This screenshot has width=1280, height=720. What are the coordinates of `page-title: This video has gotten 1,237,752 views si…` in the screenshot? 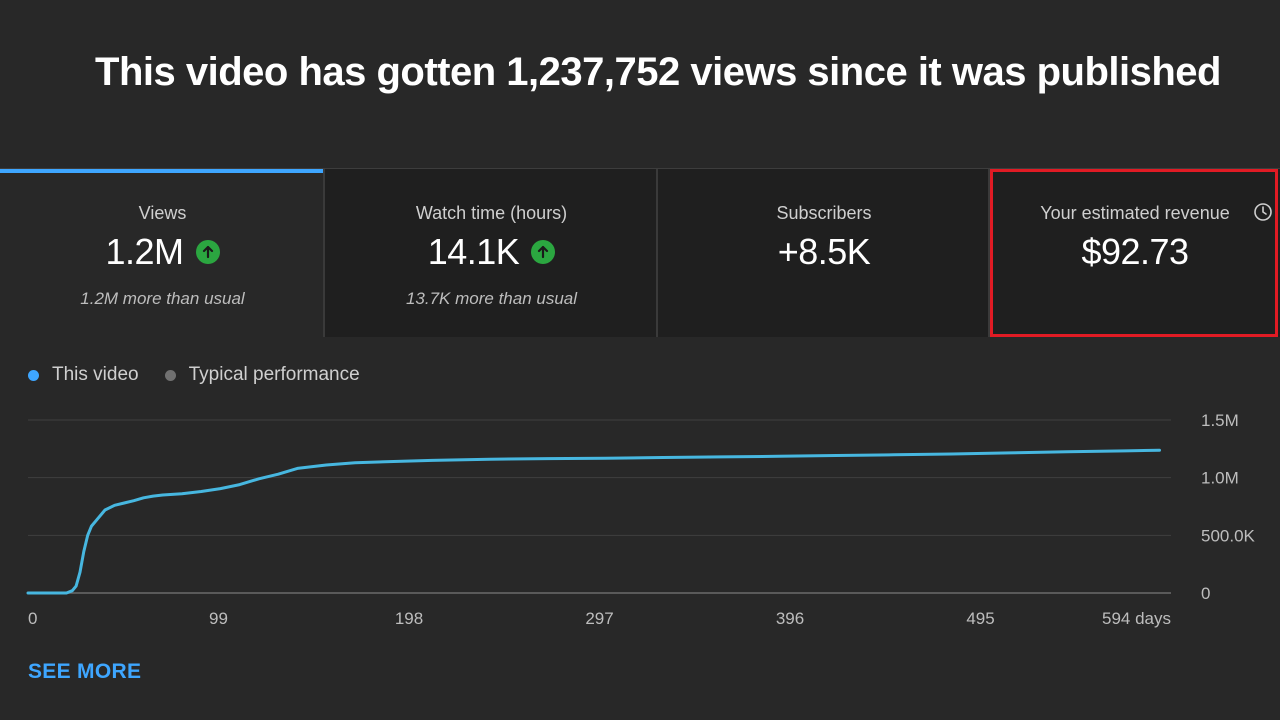 It's located at (658, 72).